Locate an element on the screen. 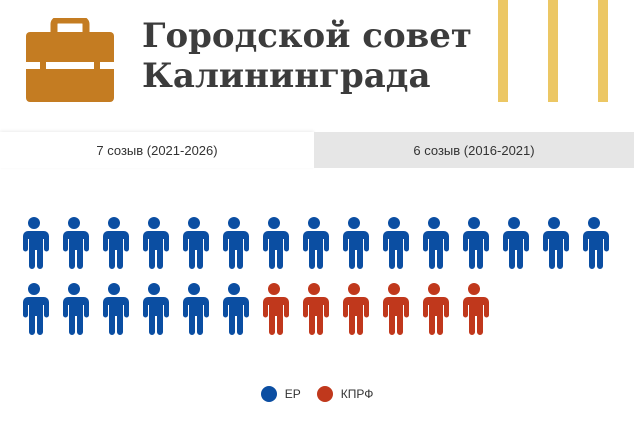 This screenshot has height=434, width=634. decorative-stripes is located at coordinates (554, 51).